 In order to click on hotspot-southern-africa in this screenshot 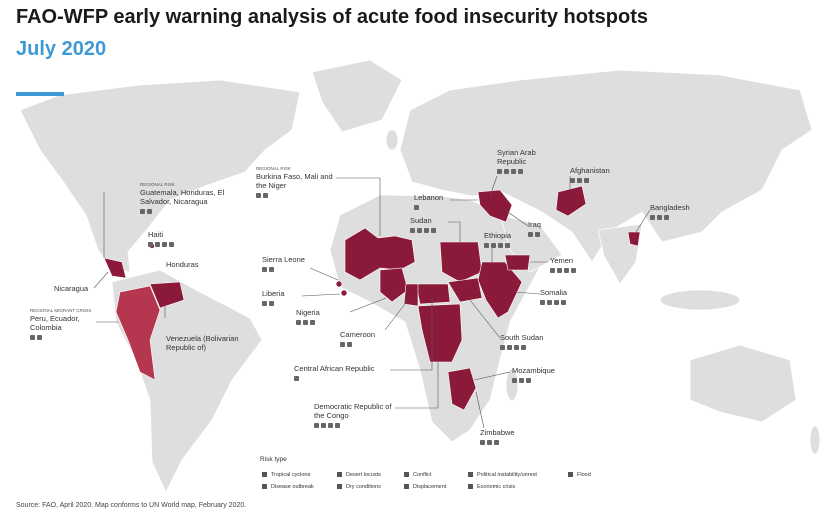, I will do `click(462, 389)`.